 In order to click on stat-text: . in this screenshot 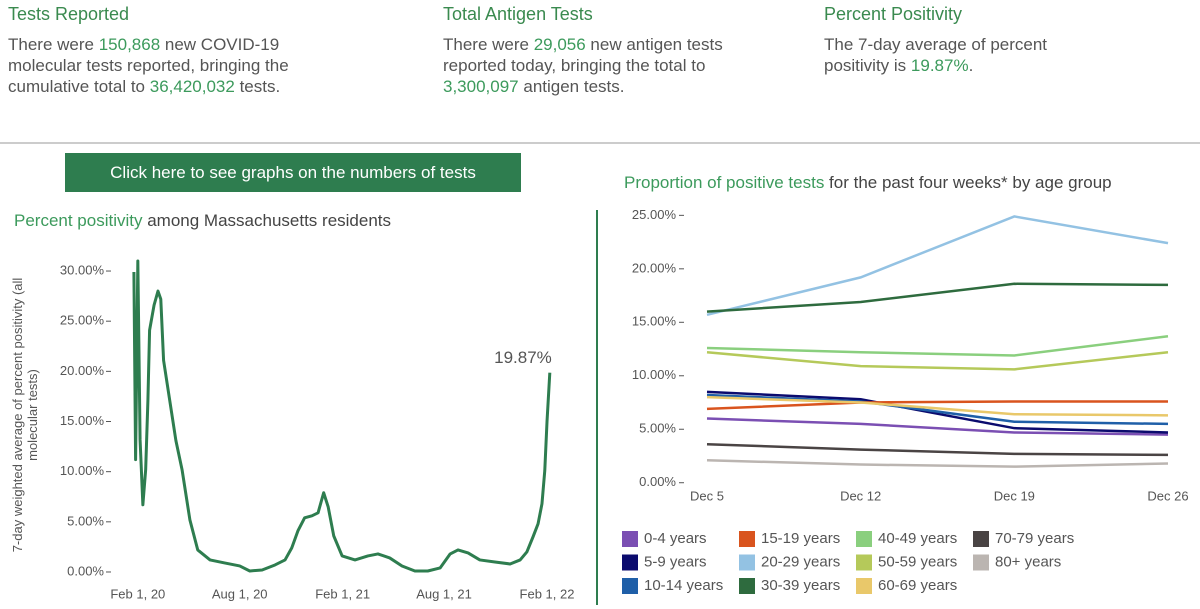, I will do `click(971, 65)`.